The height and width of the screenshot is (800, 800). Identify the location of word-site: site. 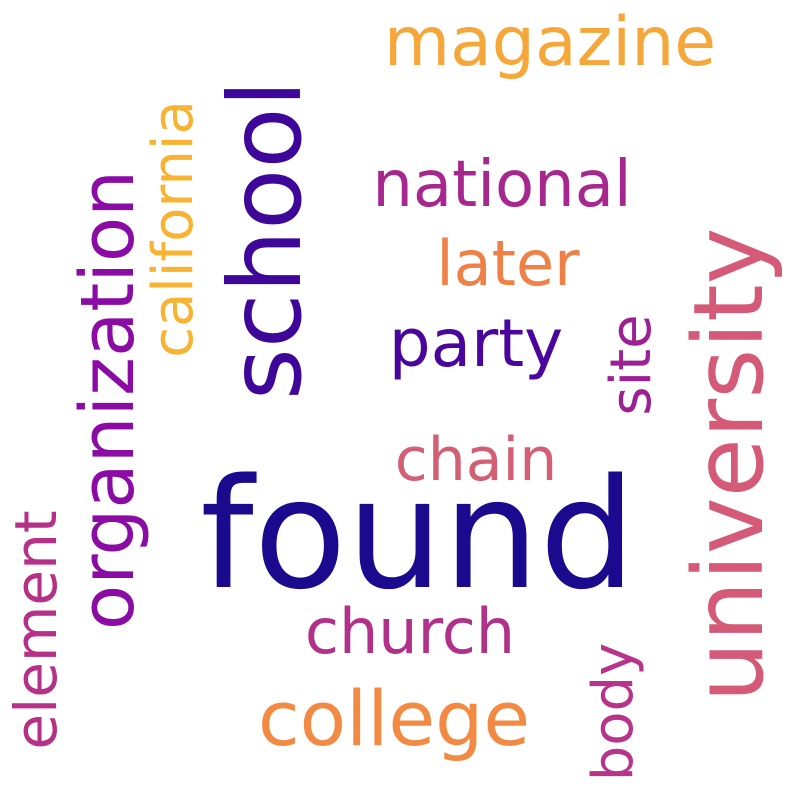
(631, 365).